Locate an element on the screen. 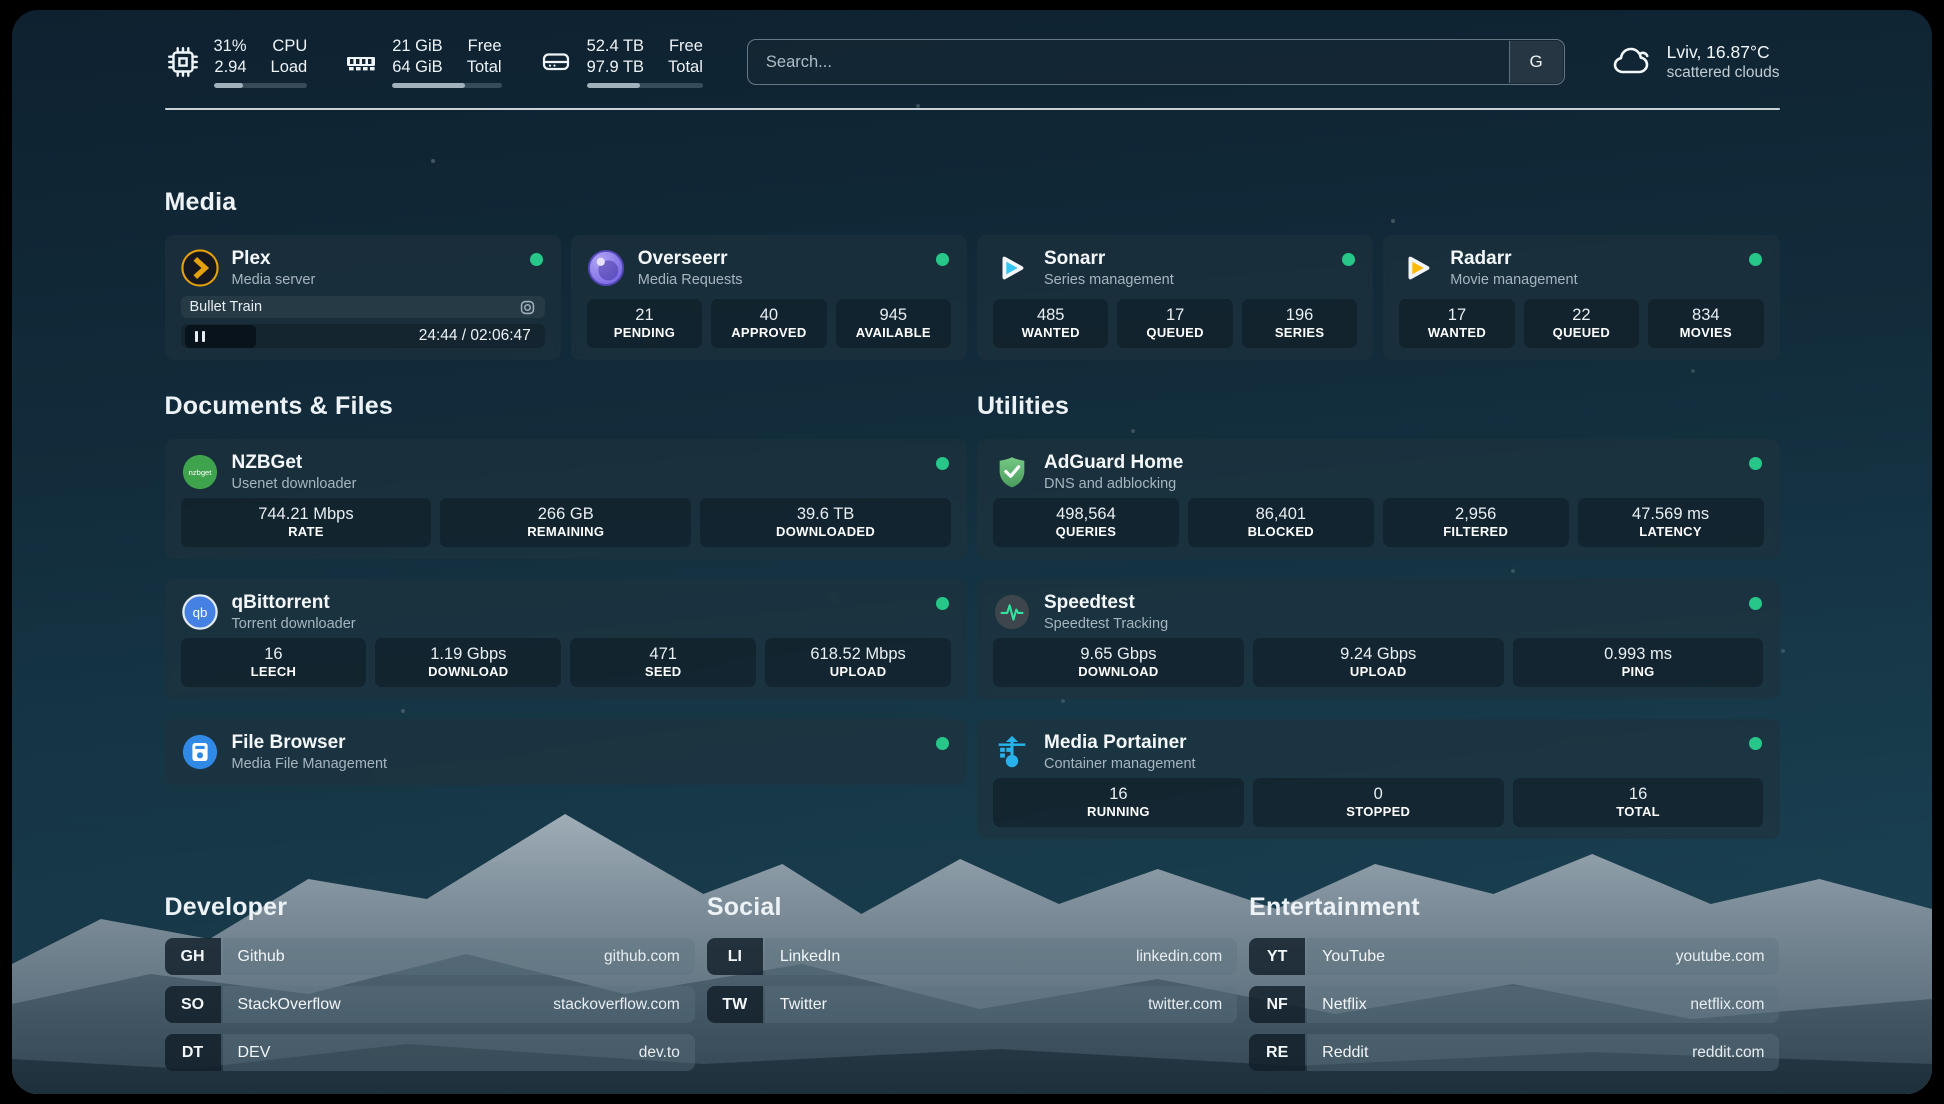  stat-available: 945 AVAILABLE is located at coordinates (893, 323).